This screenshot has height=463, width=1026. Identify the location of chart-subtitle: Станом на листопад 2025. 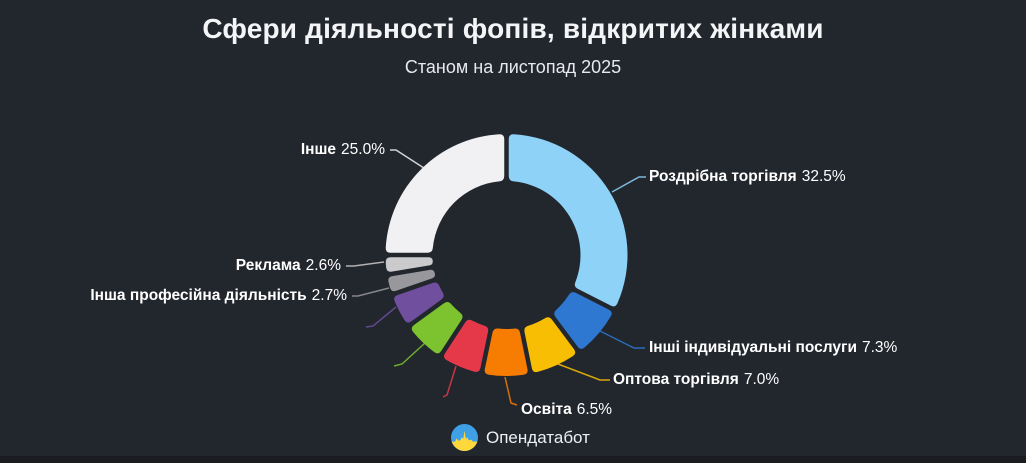
(513, 67).